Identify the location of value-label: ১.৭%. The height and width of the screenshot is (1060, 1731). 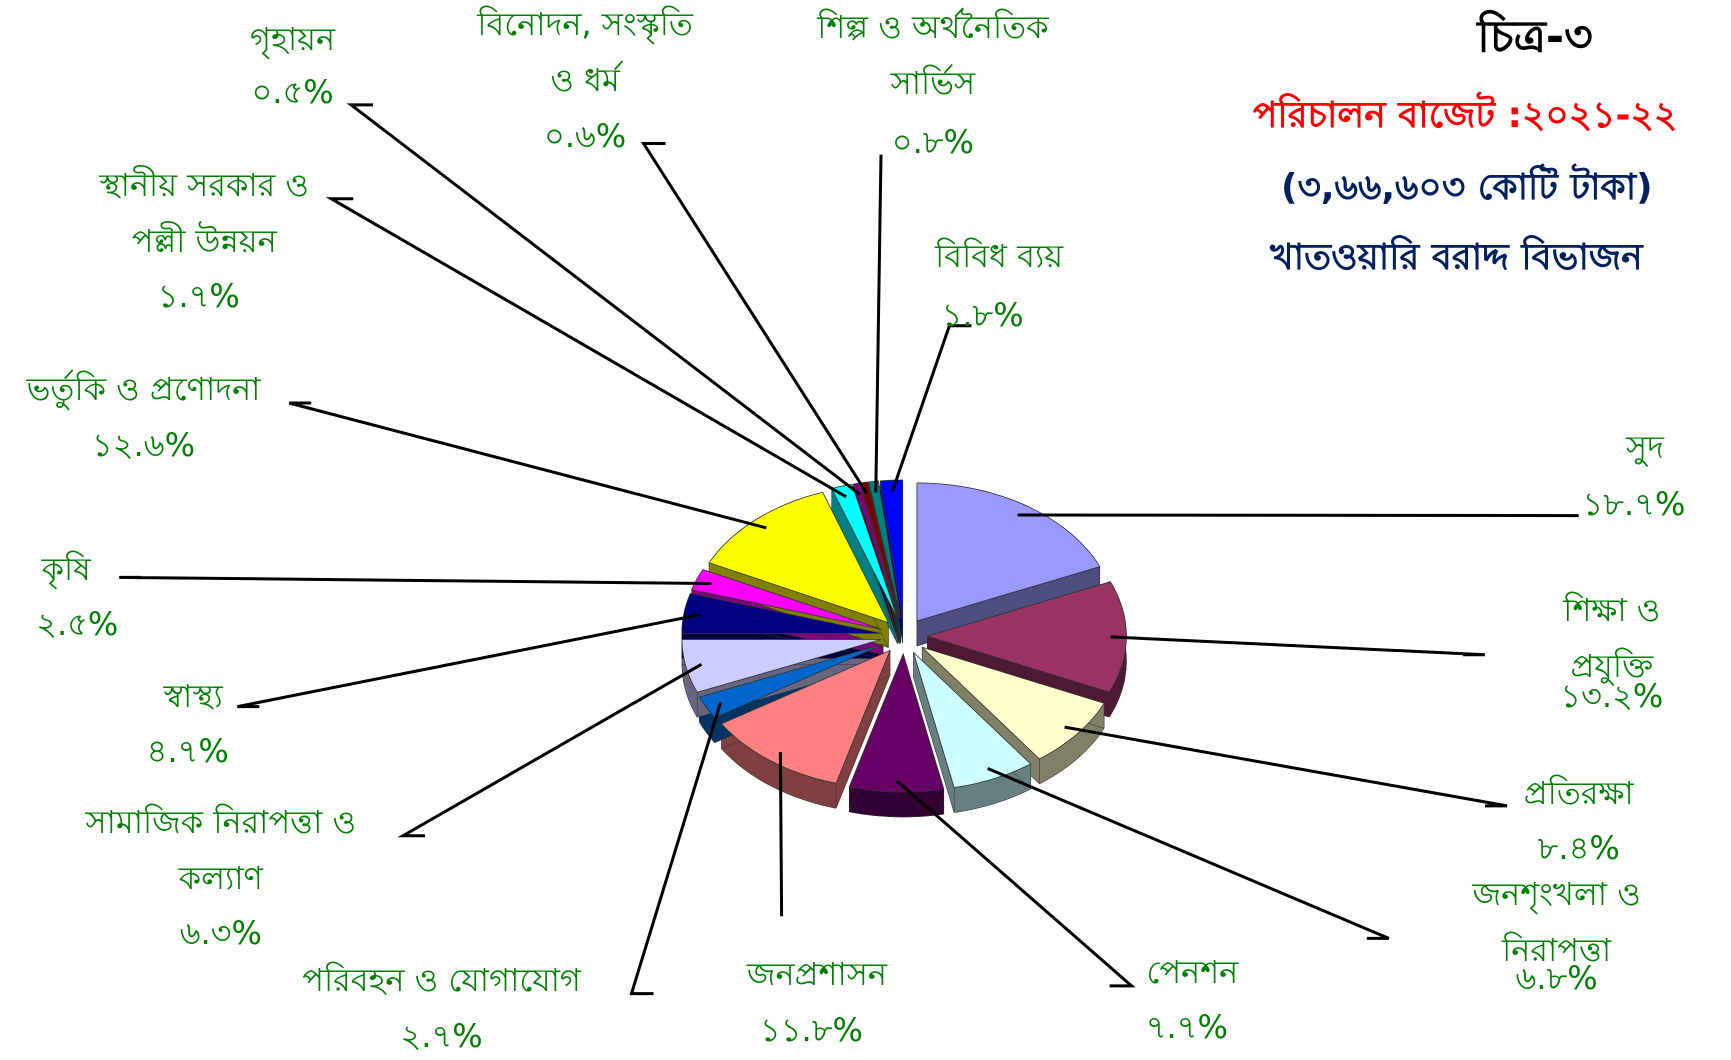
(198, 296).